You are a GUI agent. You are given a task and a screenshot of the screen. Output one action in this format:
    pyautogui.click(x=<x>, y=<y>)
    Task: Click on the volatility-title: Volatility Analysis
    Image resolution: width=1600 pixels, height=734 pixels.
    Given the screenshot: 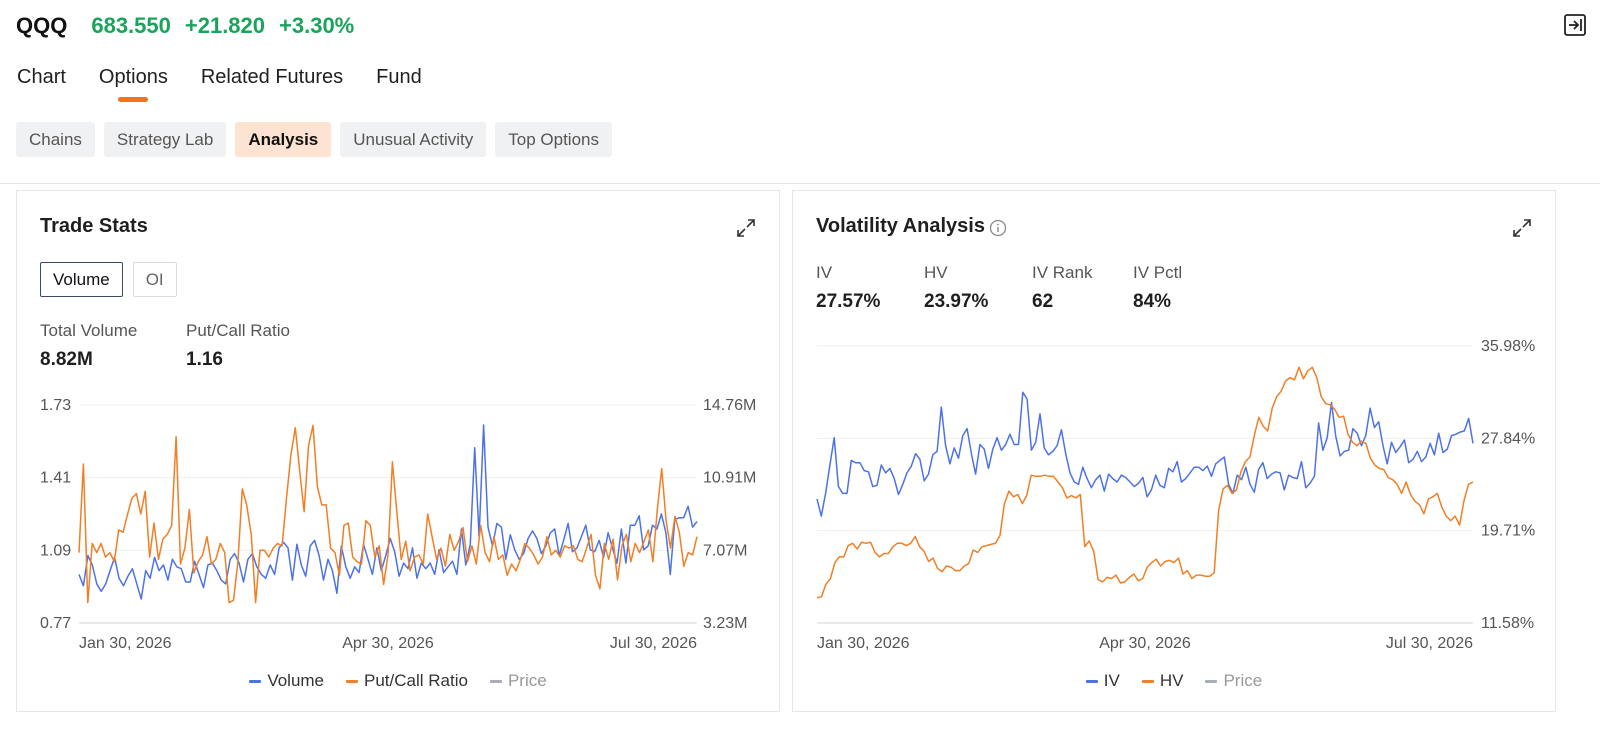 What is the action you would take?
    pyautogui.click(x=900, y=226)
    